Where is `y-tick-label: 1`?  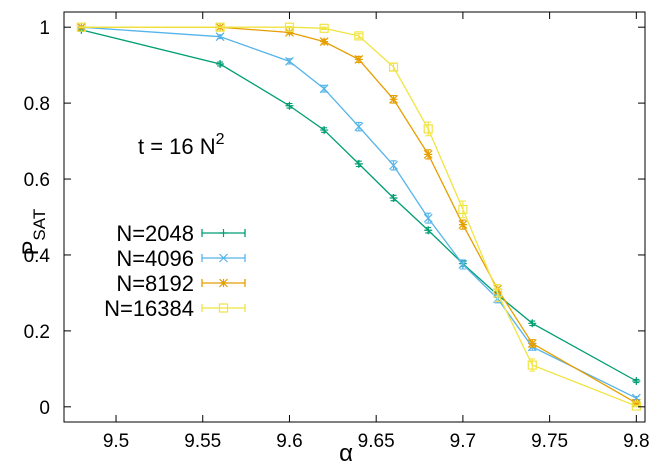 y-tick-label: 1 is located at coordinates (44, 28).